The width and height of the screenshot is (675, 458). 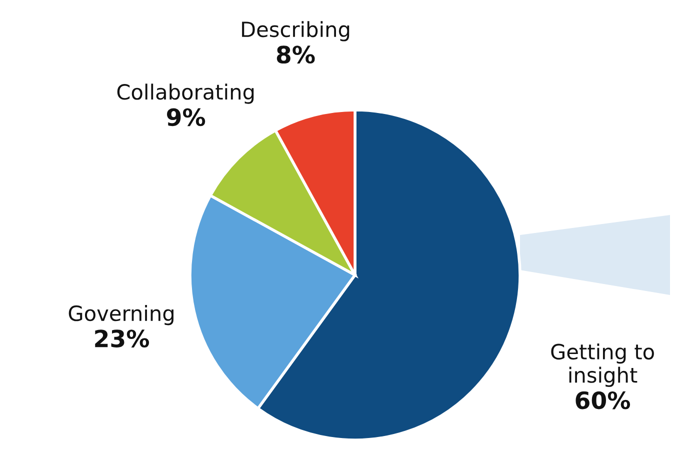 What do you see at coordinates (602, 365) in the screenshot?
I see `slice-label: Getting to insight` at bounding box center [602, 365].